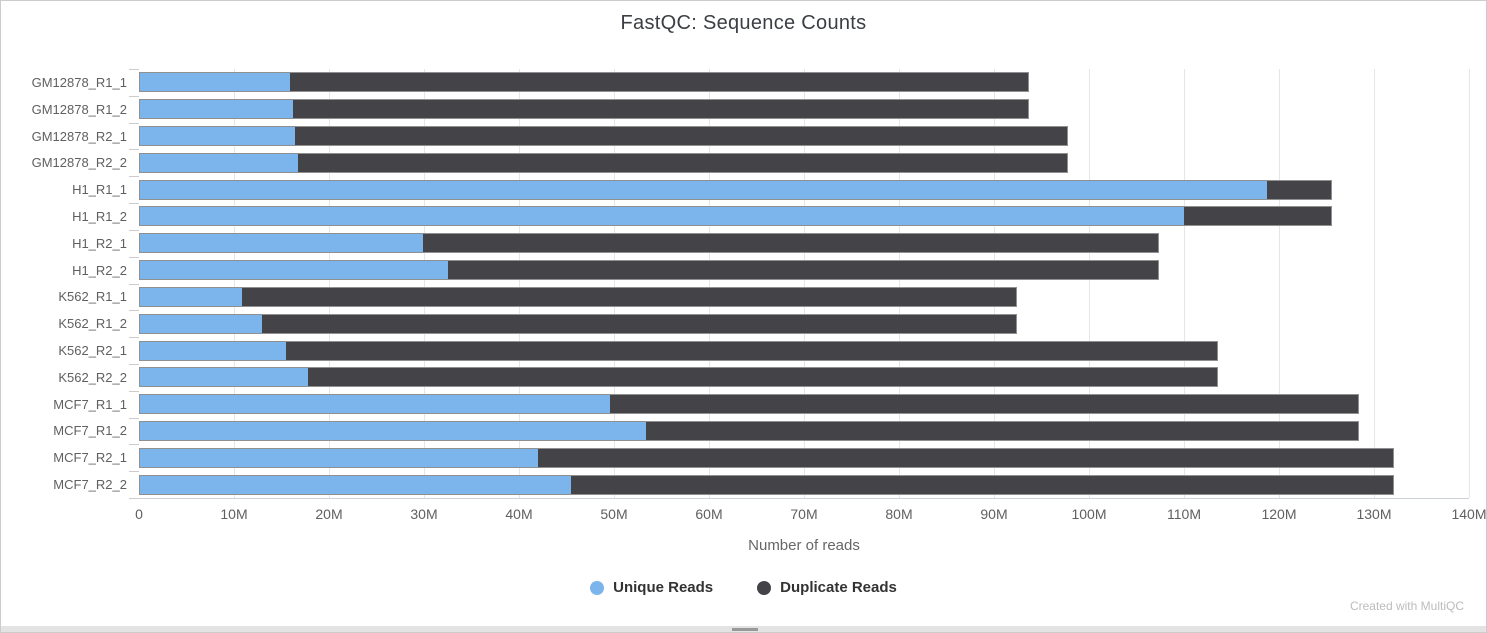 Image resolution: width=1487 pixels, height=633 pixels. Describe the element at coordinates (1469, 514) in the screenshot. I see `x-axis-tick-label: 140M` at that location.